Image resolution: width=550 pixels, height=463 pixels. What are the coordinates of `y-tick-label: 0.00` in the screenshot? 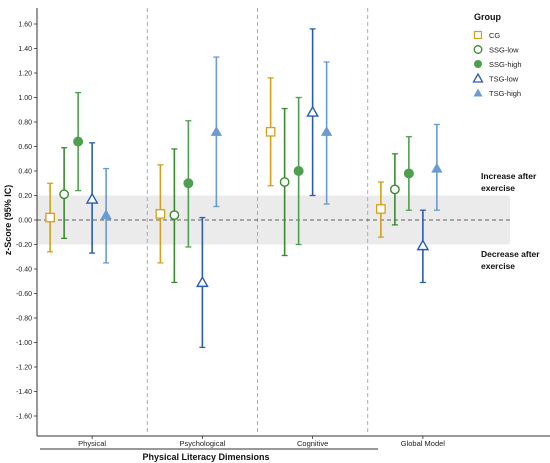 It's located at (25, 221).